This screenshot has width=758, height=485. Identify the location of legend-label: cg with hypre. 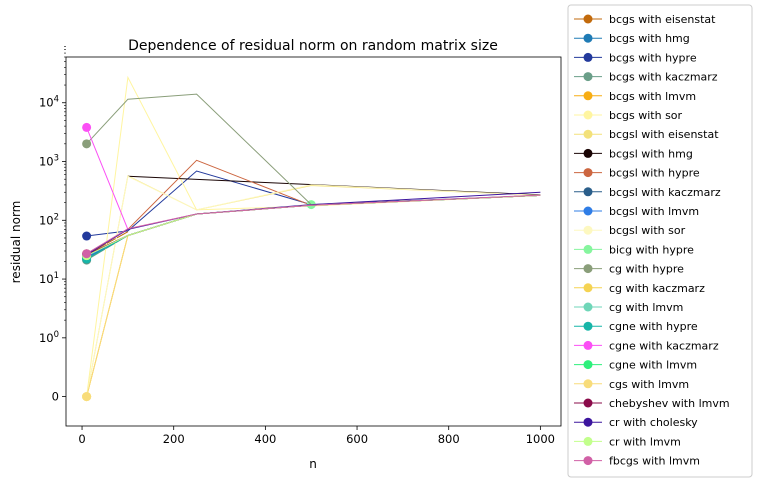
(646, 269).